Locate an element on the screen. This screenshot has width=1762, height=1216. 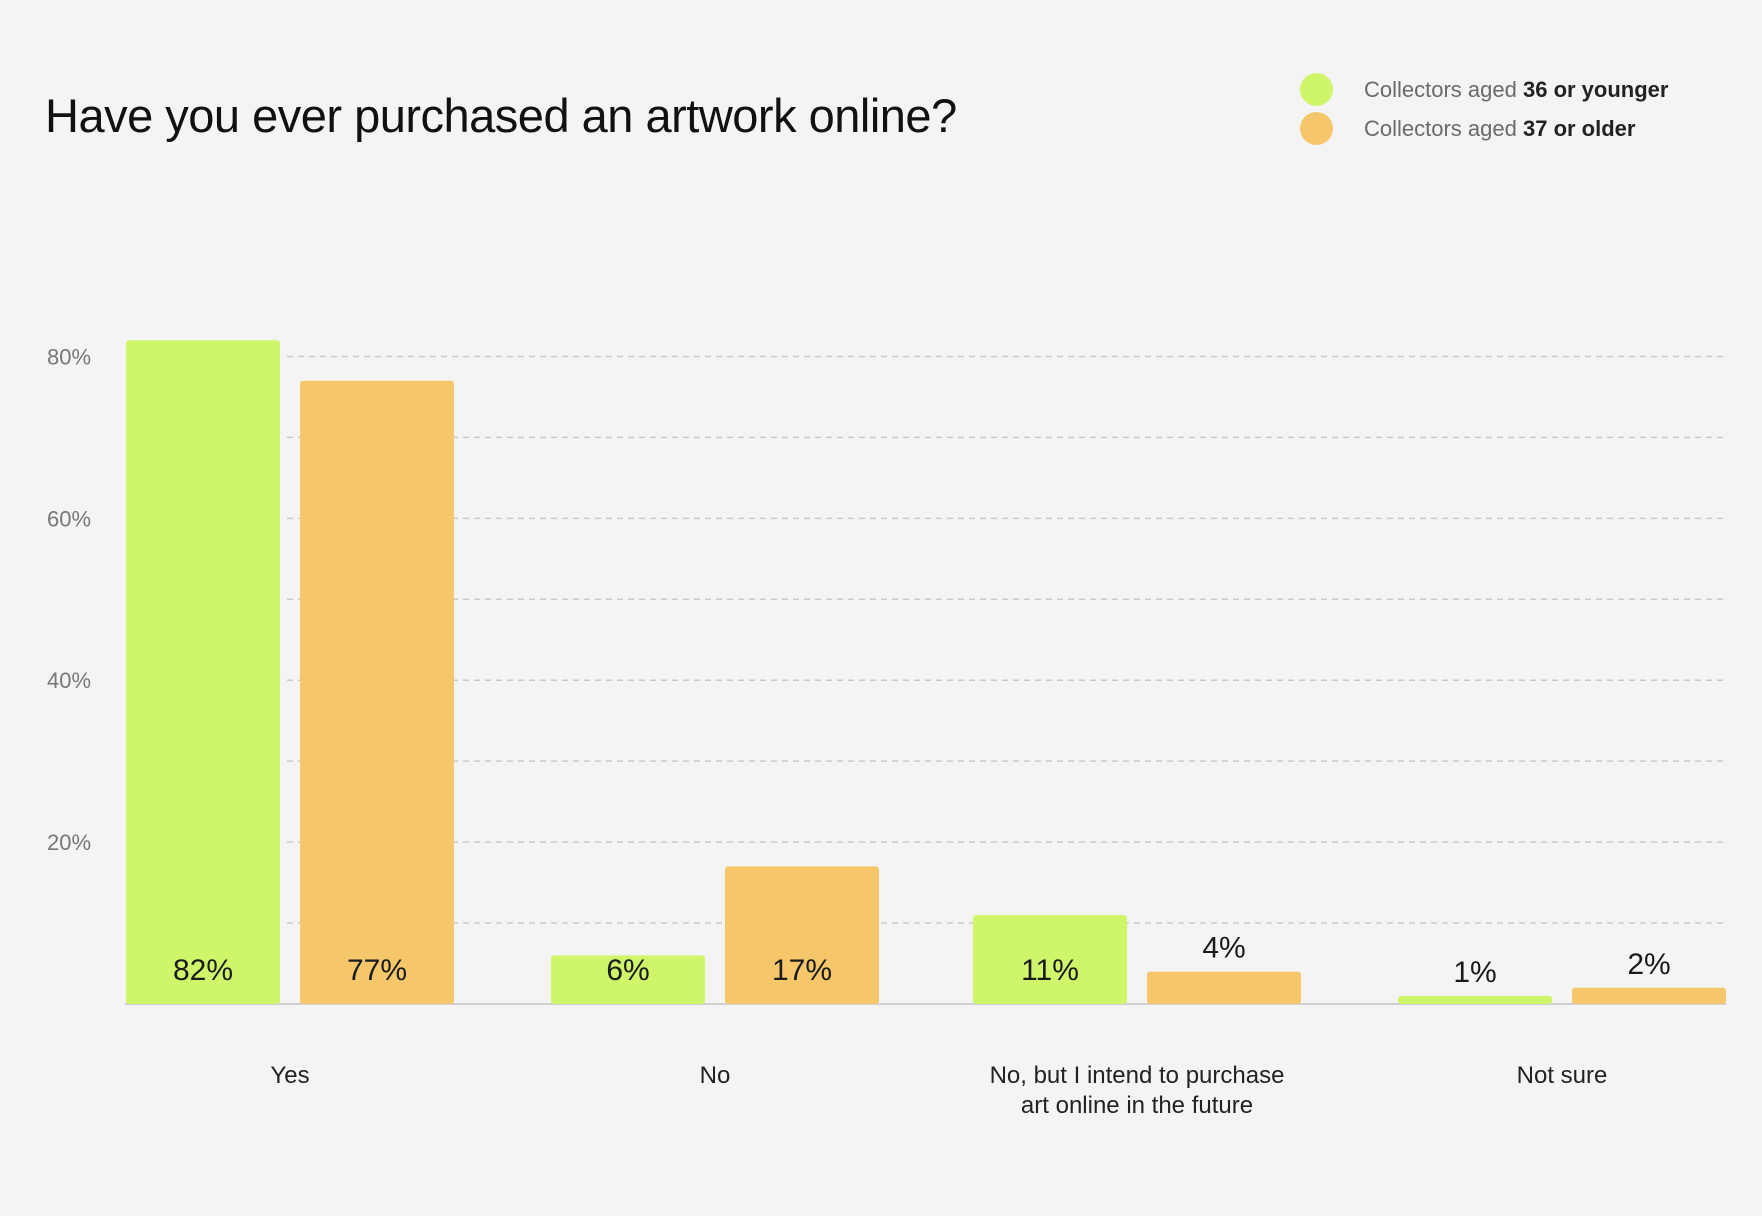
bar-value-label: 4% is located at coordinates (1223, 948).